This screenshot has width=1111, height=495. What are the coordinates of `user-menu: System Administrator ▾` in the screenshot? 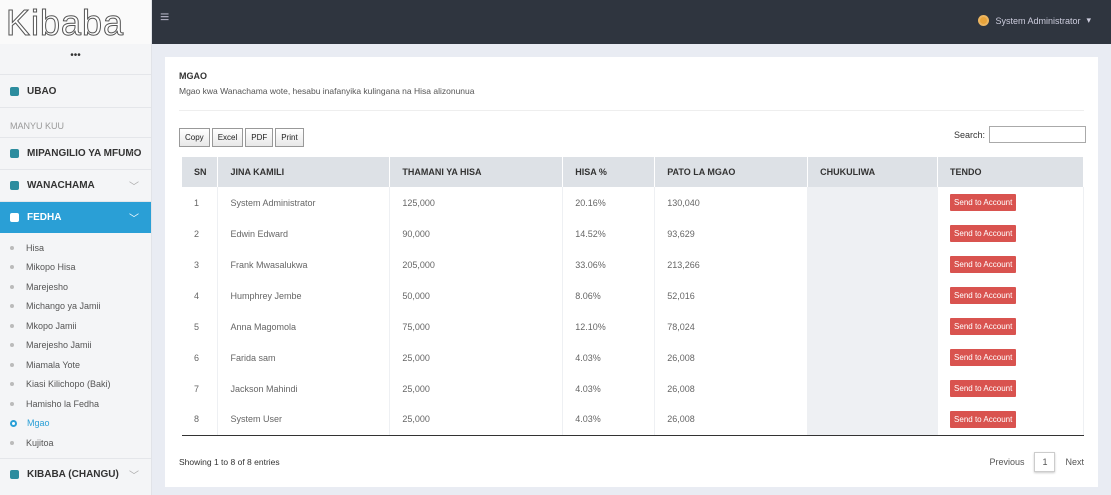 It's located at (1034, 20).